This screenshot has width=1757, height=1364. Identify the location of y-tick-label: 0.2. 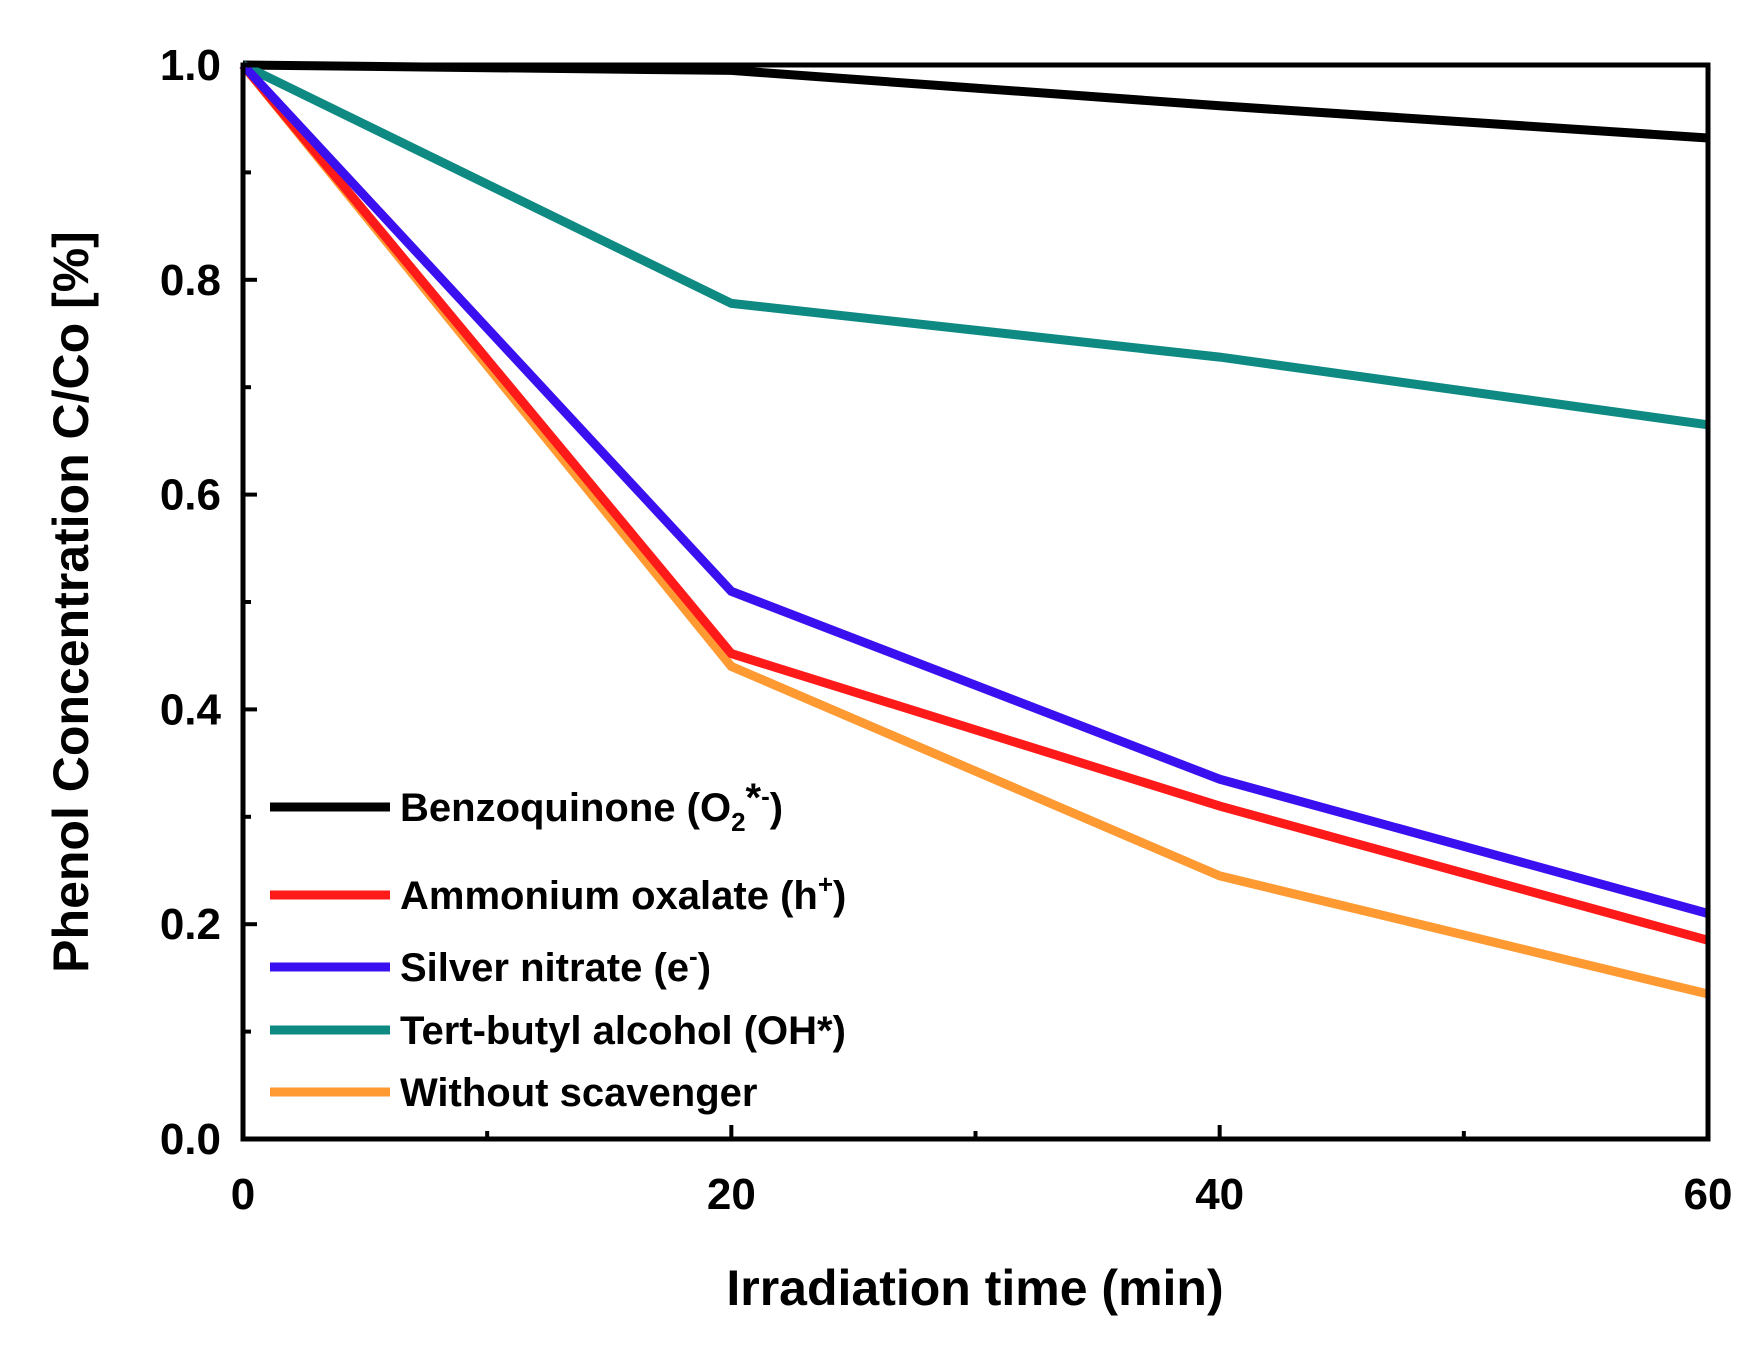
(190, 924).